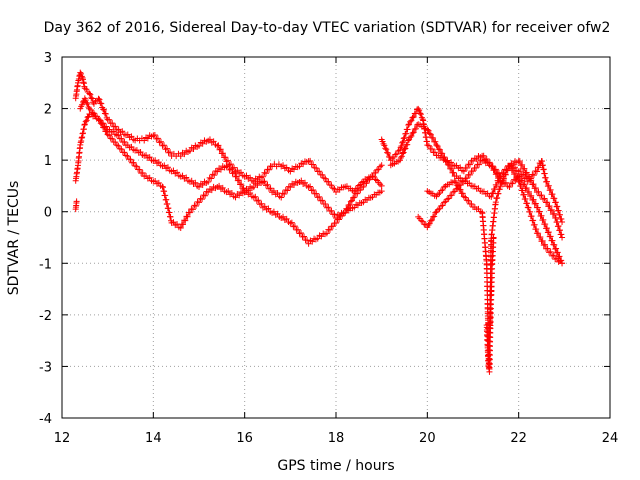  Describe the element at coordinates (427, 438) in the screenshot. I see `x-tick-label: 20` at that location.